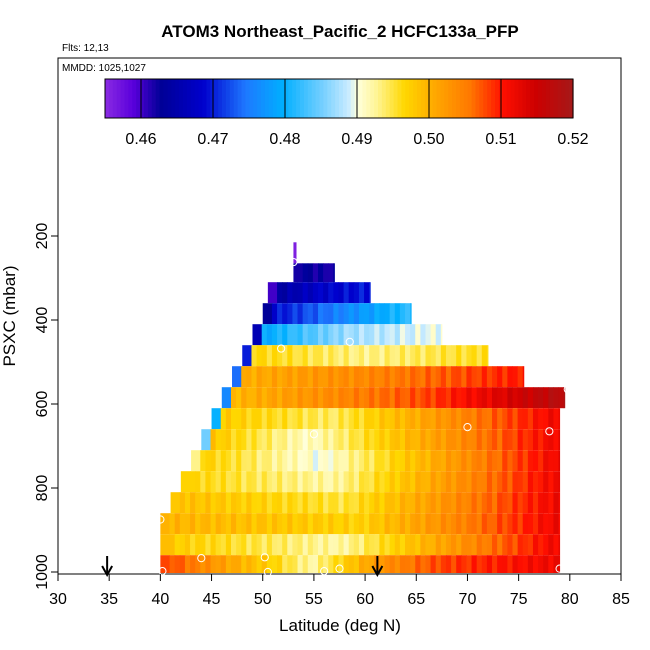  Describe the element at coordinates (42, 236) in the screenshot. I see `y-tick-label: 200` at that location.